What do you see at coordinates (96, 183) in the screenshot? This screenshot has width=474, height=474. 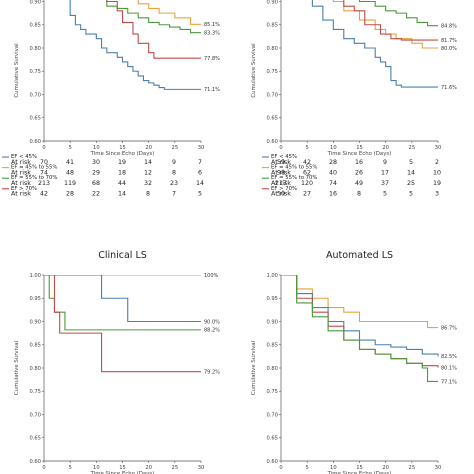 I see `risk-cell: 68` at bounding box center [96, 183].